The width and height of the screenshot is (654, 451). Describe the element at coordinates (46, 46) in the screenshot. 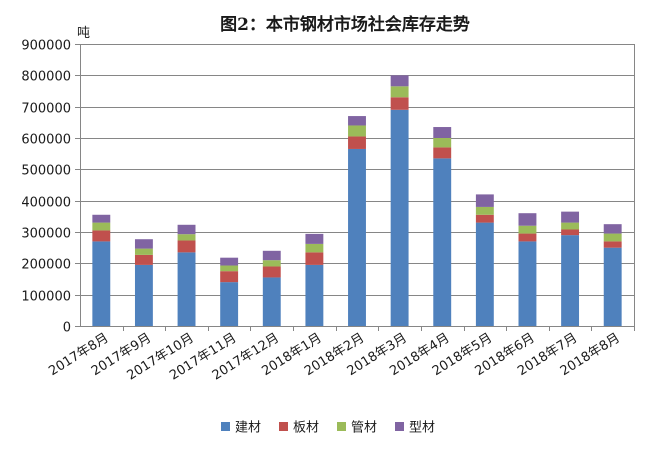

I see `y-tick-label: 900000` at that location.